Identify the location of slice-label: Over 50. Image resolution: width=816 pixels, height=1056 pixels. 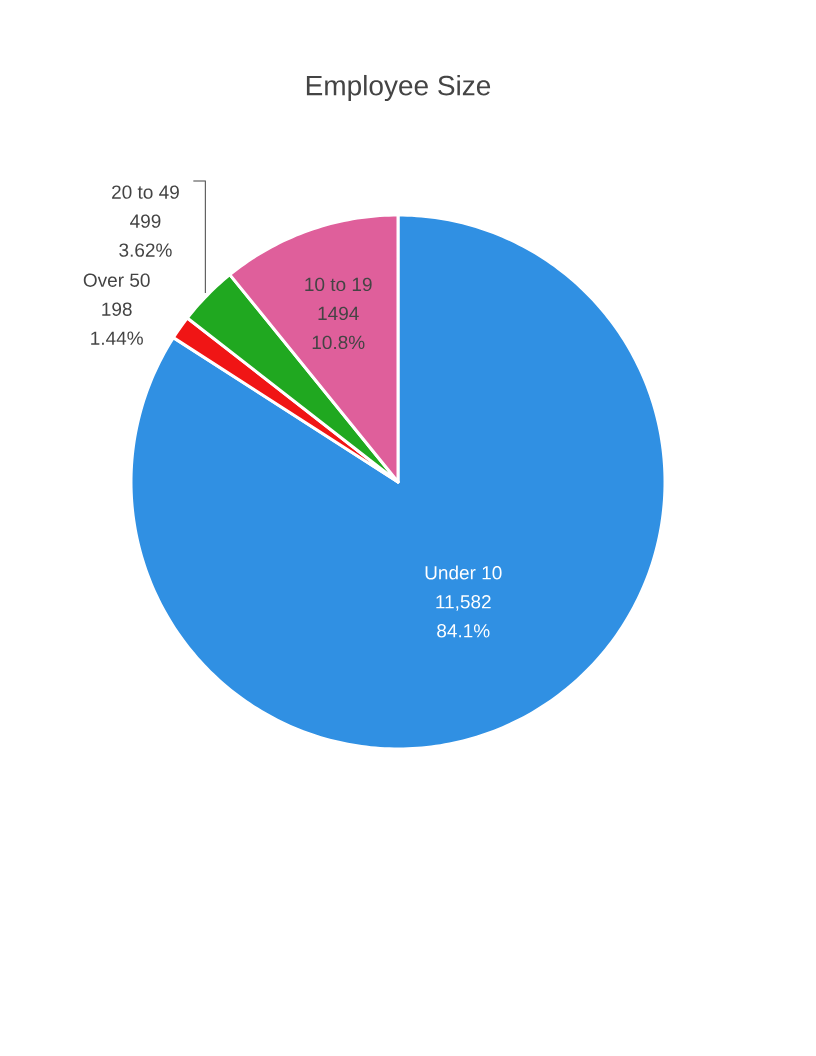
(116, 280).